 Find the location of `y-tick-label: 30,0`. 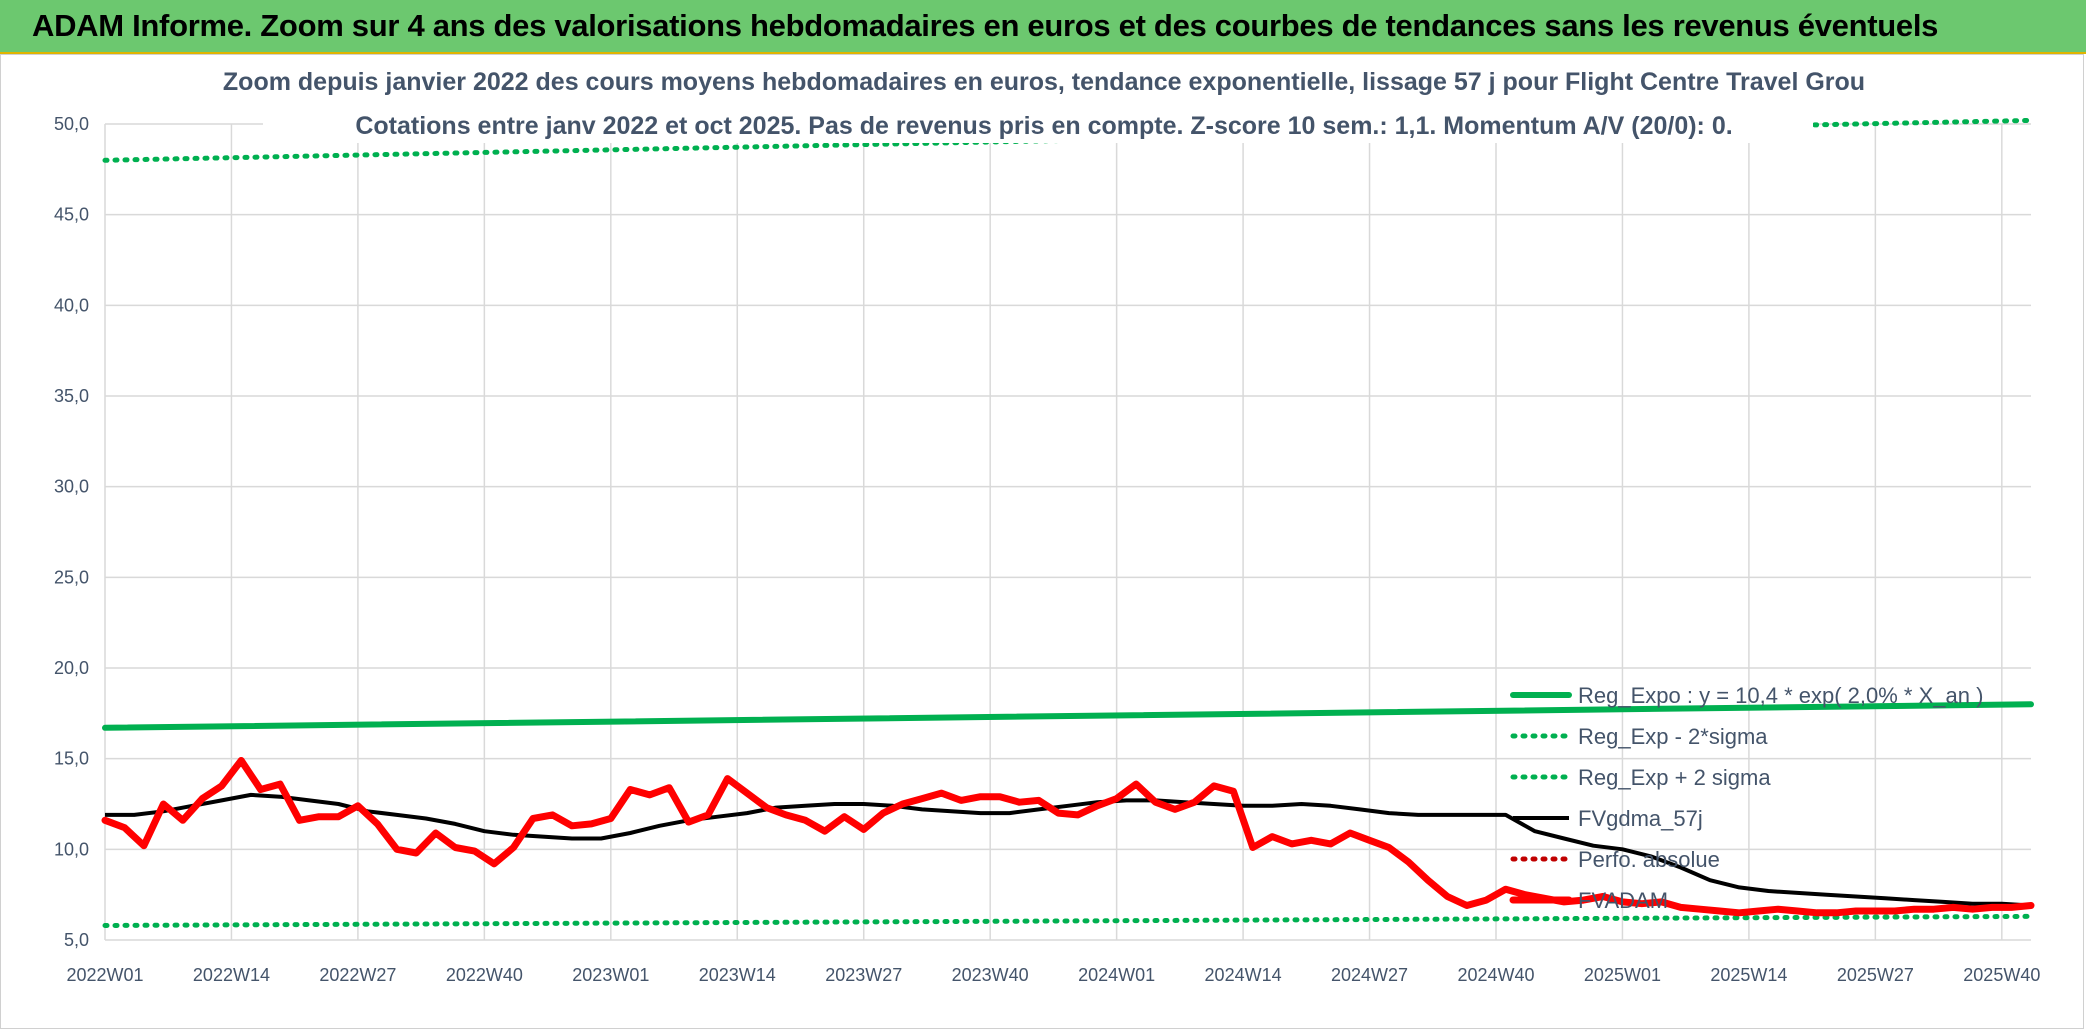

y-tick-label: 30,0 is located at coordinates (71, 487).